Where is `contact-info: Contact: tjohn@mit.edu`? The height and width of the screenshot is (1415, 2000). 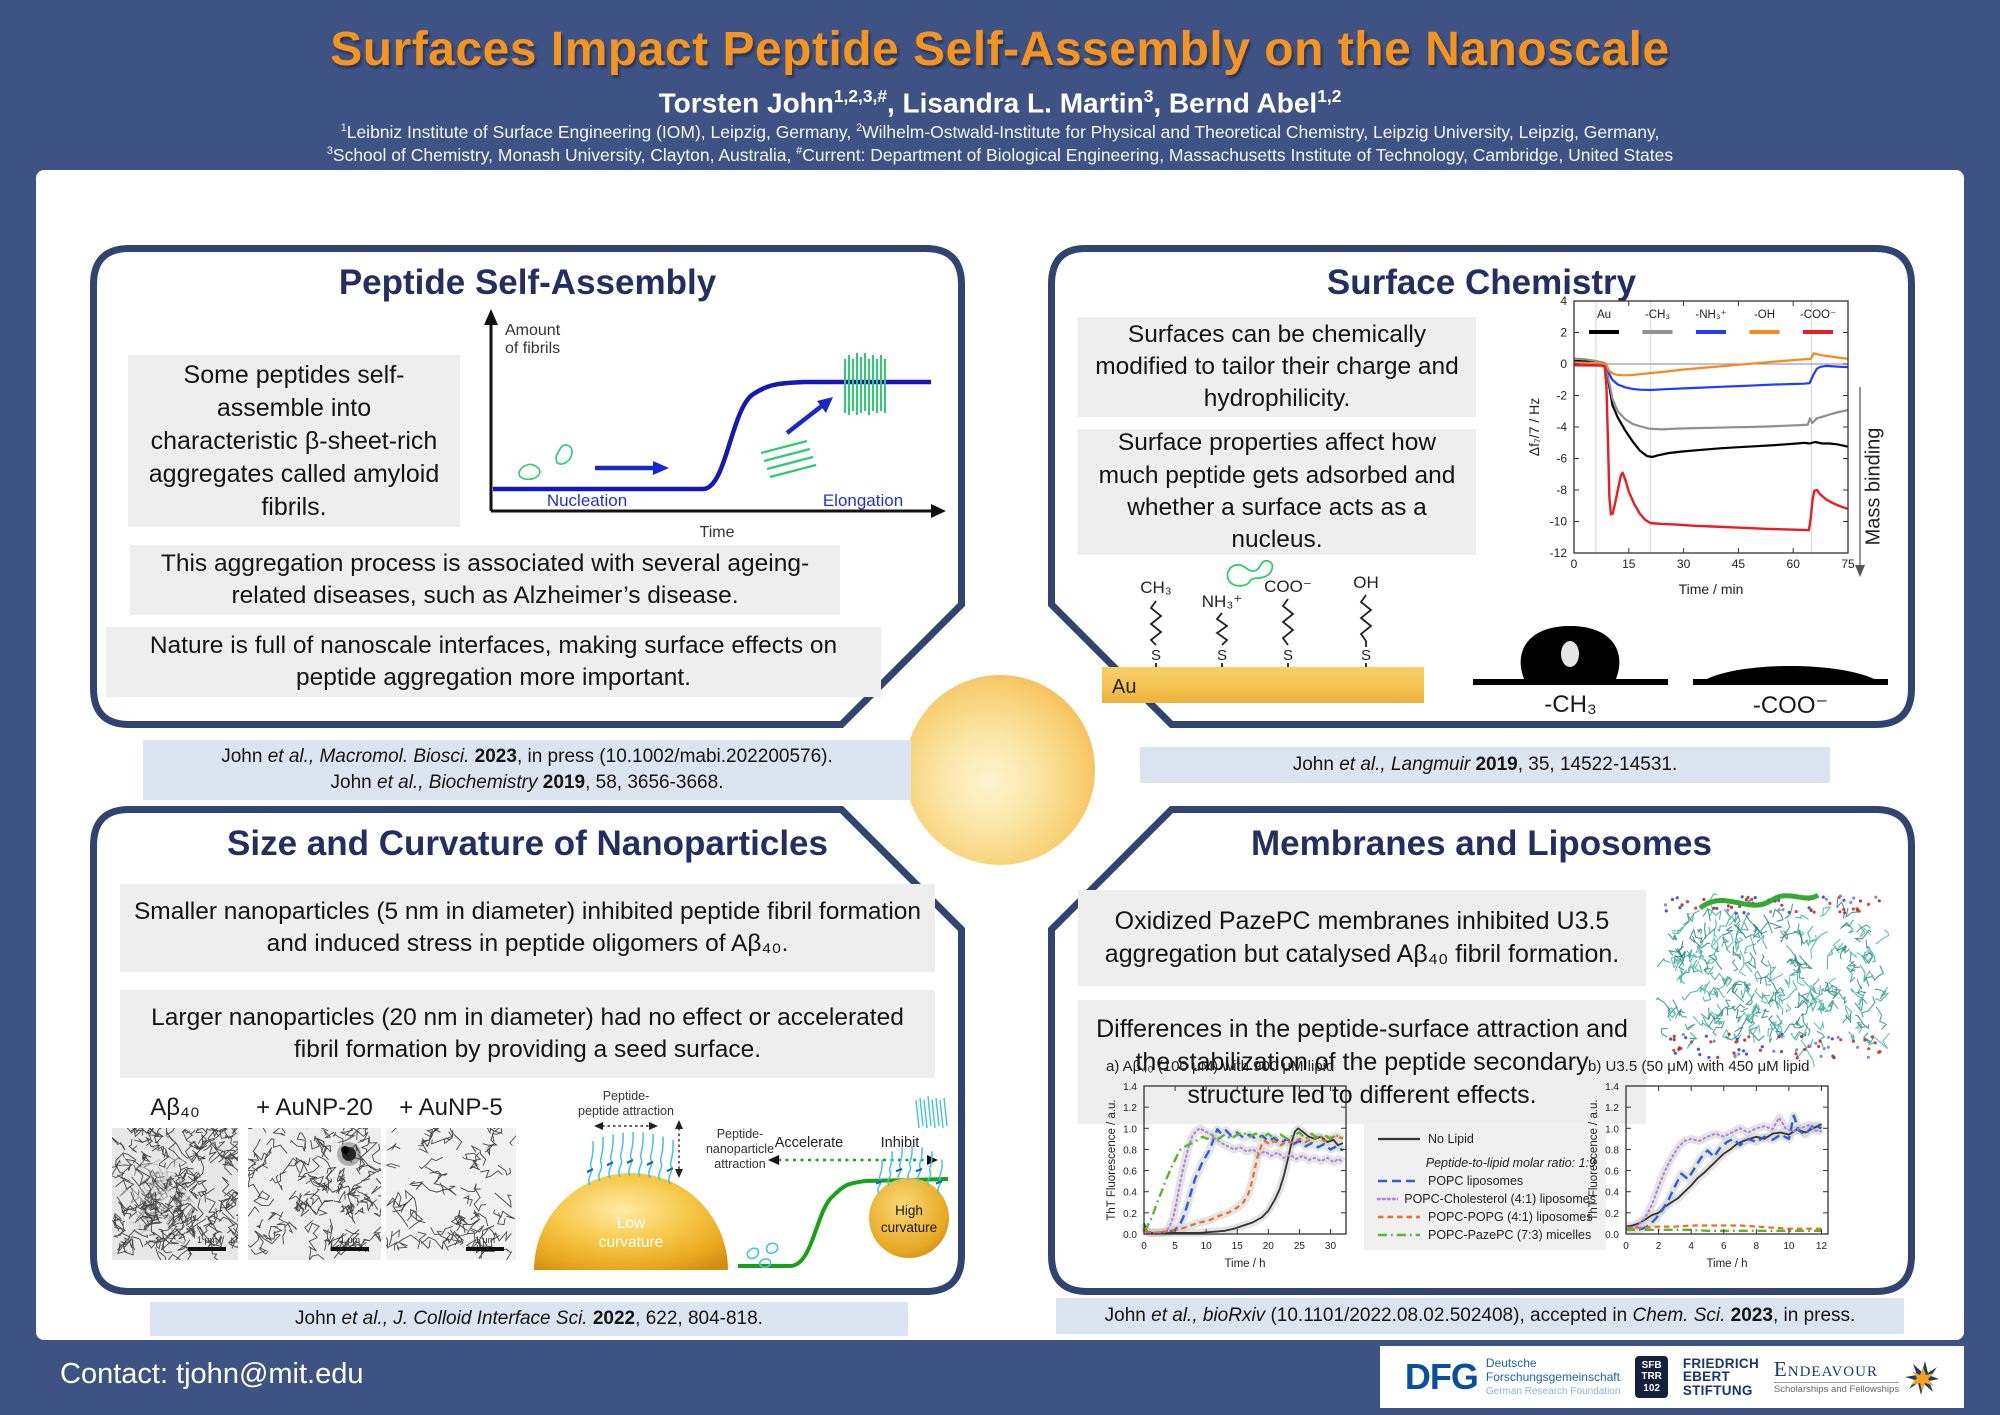
contact-info: Contact: tjohn@mit.edu is located at coordinates (212, 1374).